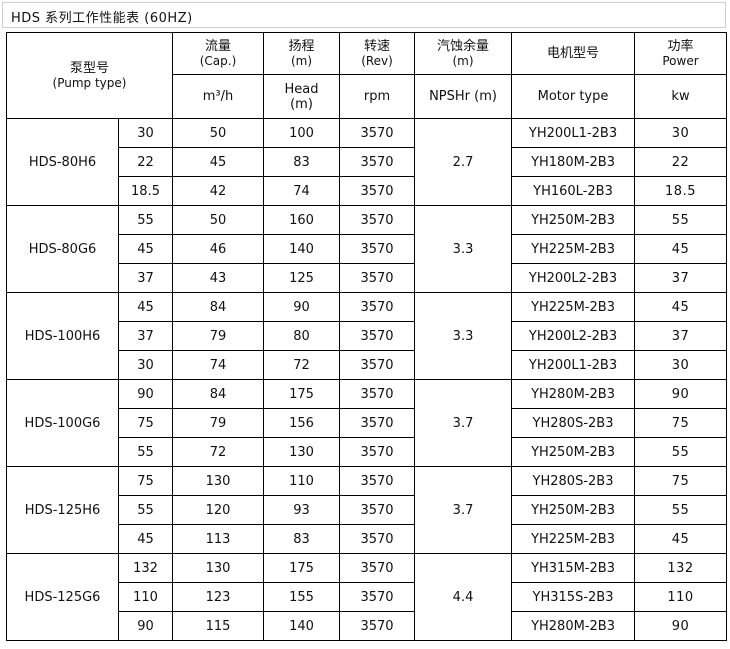 Image resolution: width=730 pixels, height=649 pixels. What do you see at coordinates (218, 191) in the screenshot?
I see `flow-cell: 42` at bounding box center [218, 191].